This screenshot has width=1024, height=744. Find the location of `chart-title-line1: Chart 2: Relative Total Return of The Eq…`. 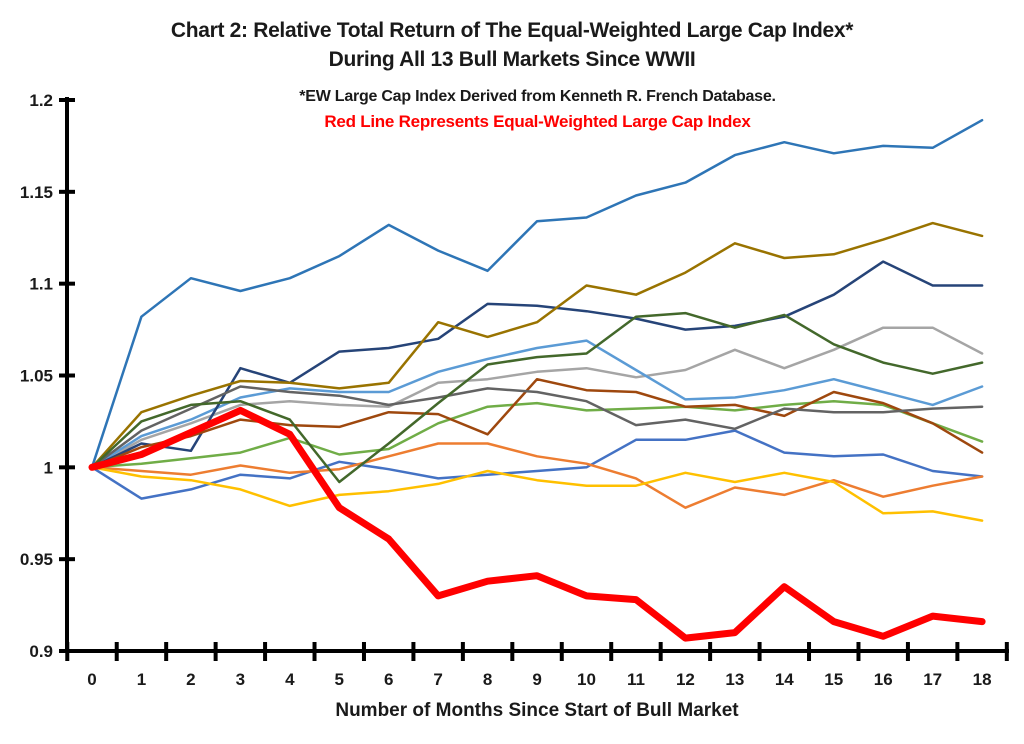

chart-title-line1: Chart 2: Relative Total Return of The Eq… is located at coordinates (512, 30).